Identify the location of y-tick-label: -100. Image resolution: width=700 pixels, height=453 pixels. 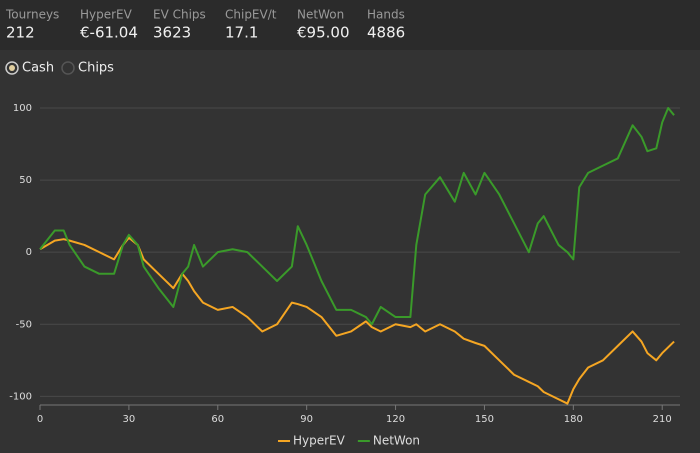
(20, 396).